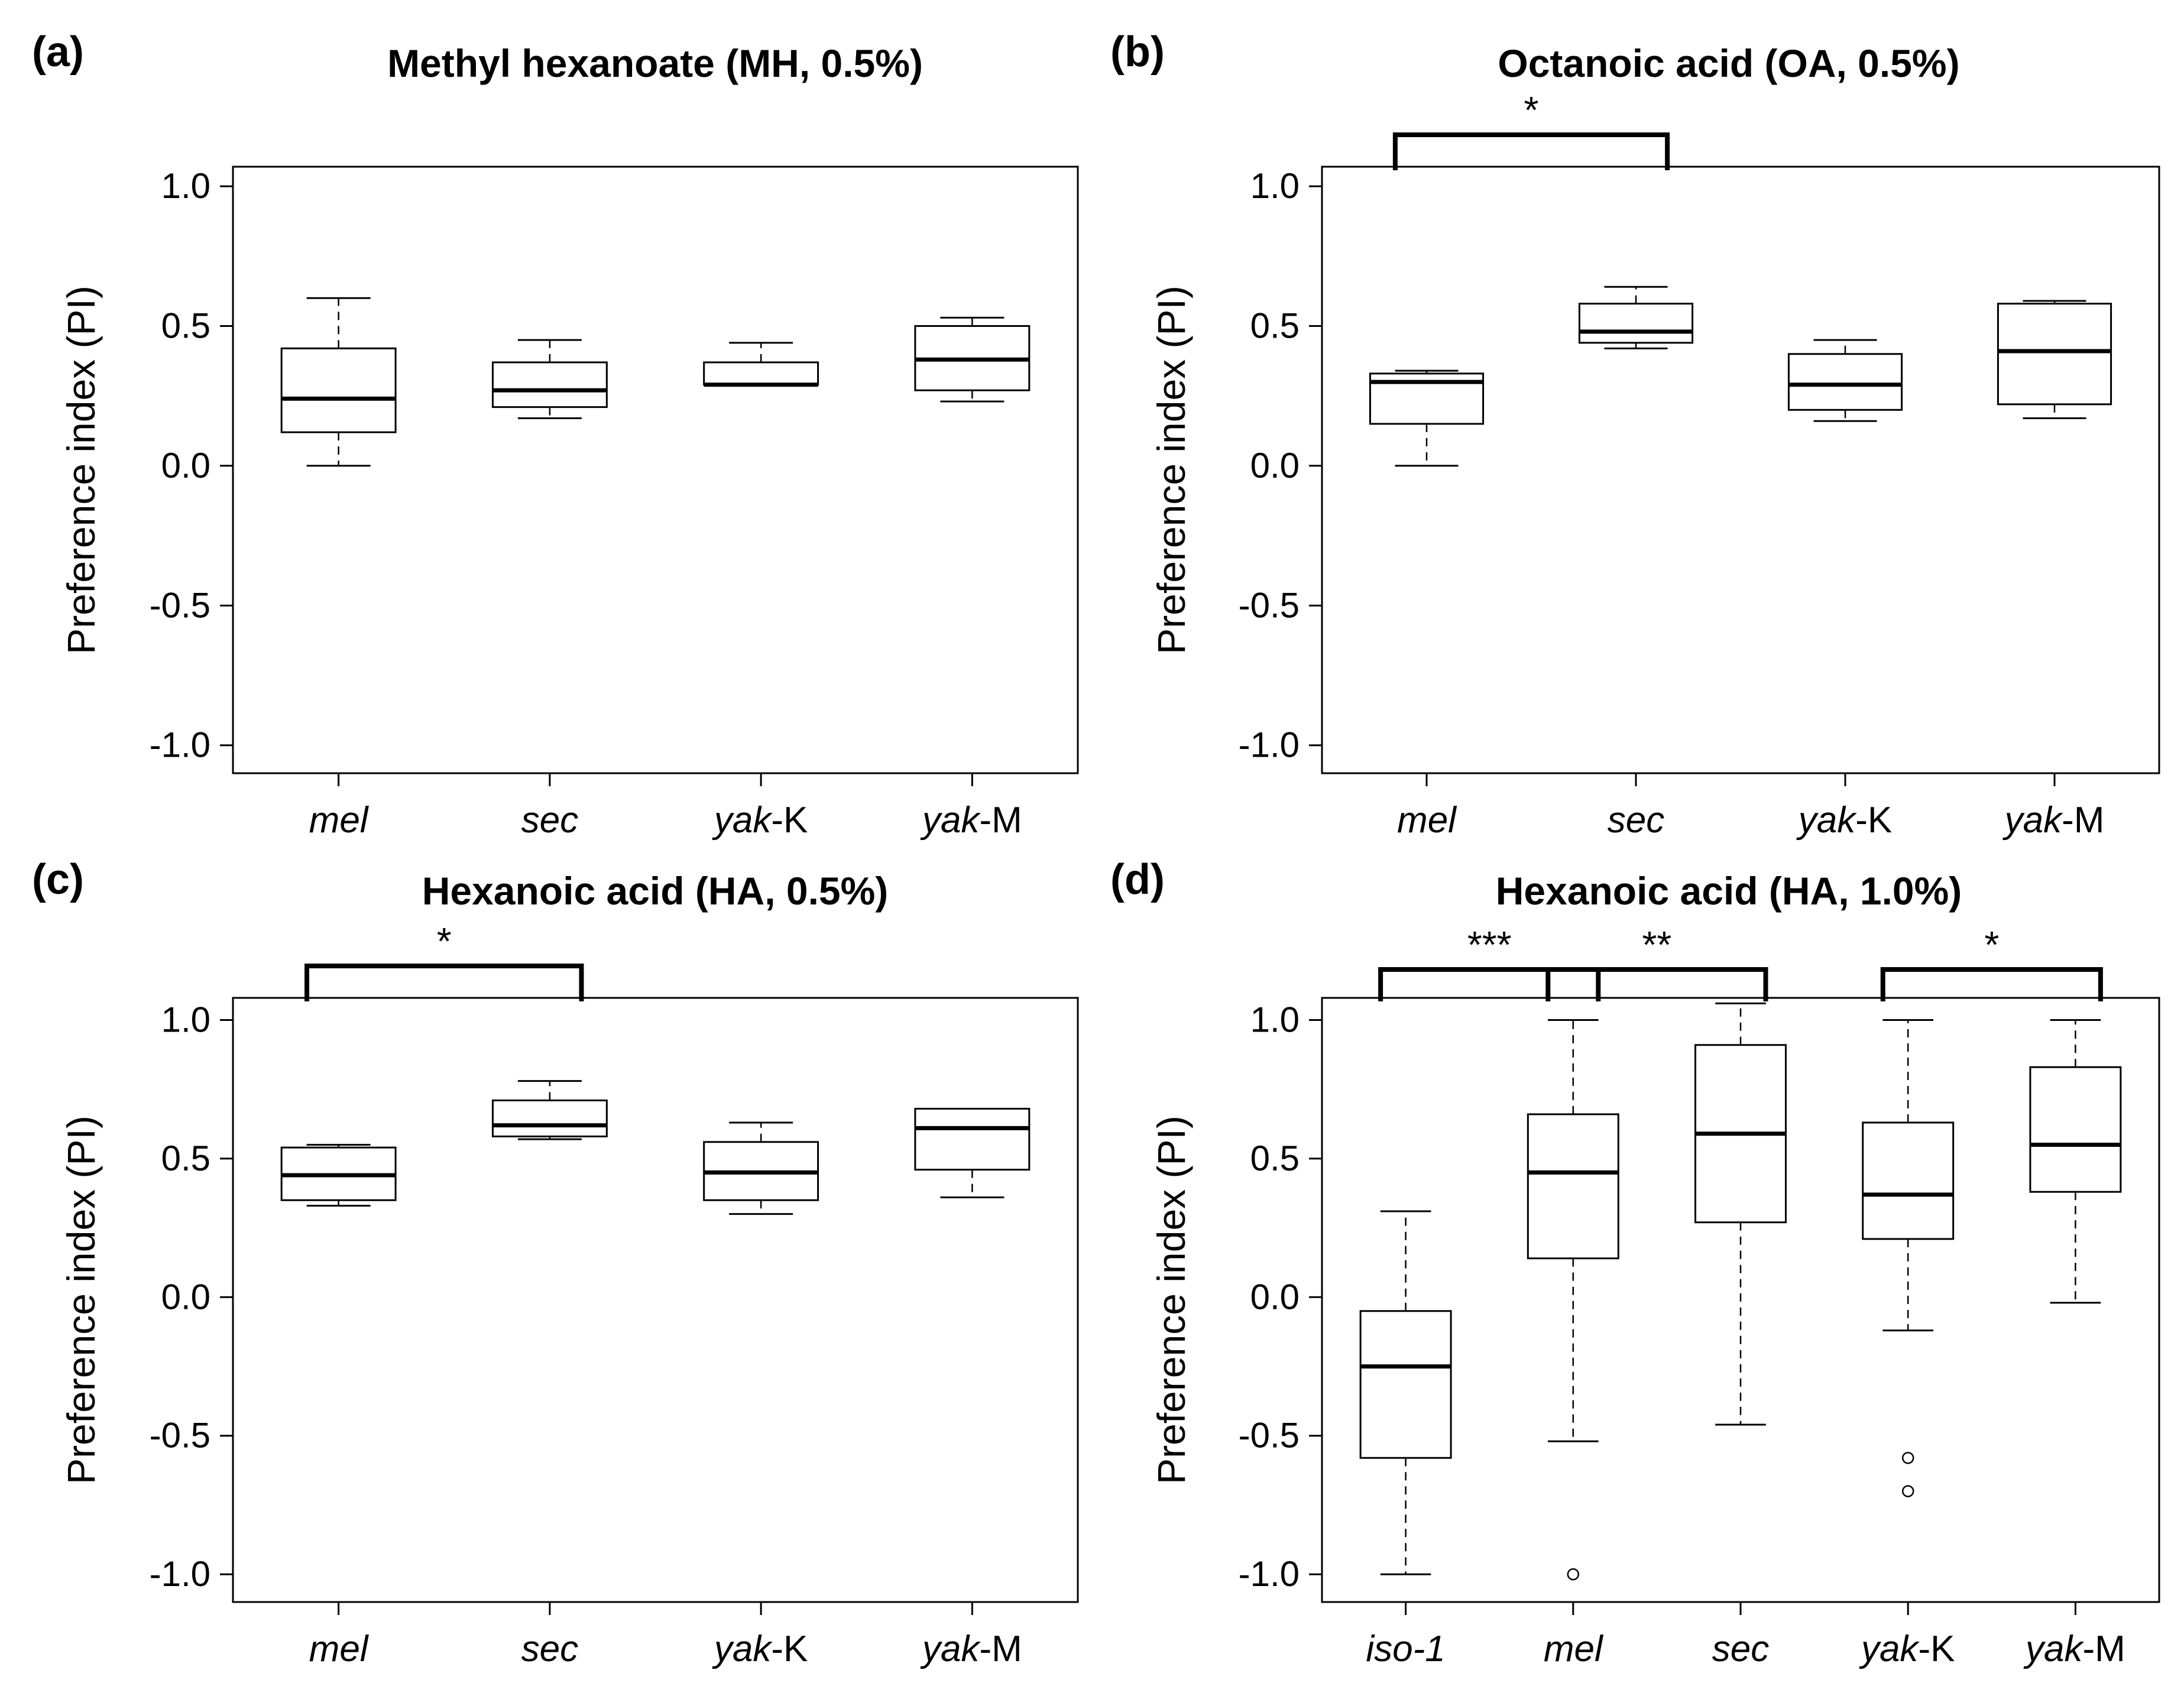  I want to click on significance-label: **, so click(1656, 944).